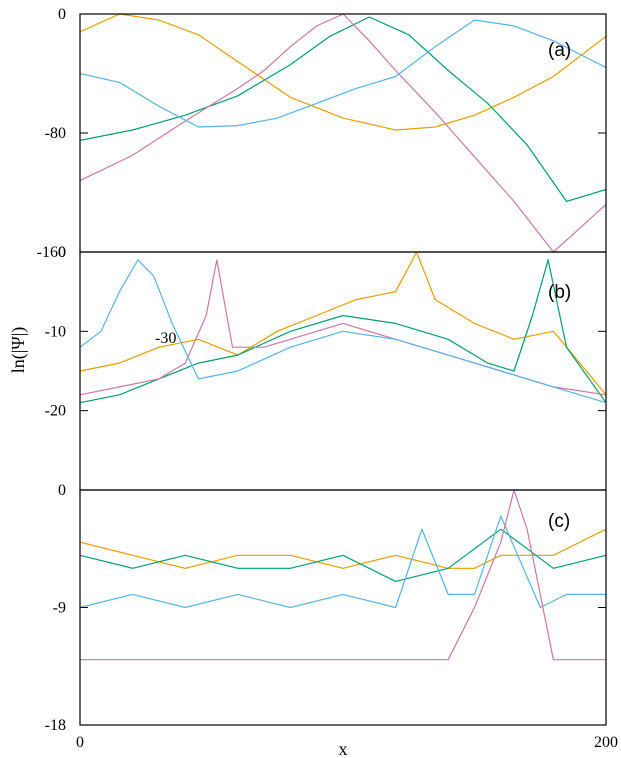  I want to click on x-tick-label: 200, so click(606, 742).